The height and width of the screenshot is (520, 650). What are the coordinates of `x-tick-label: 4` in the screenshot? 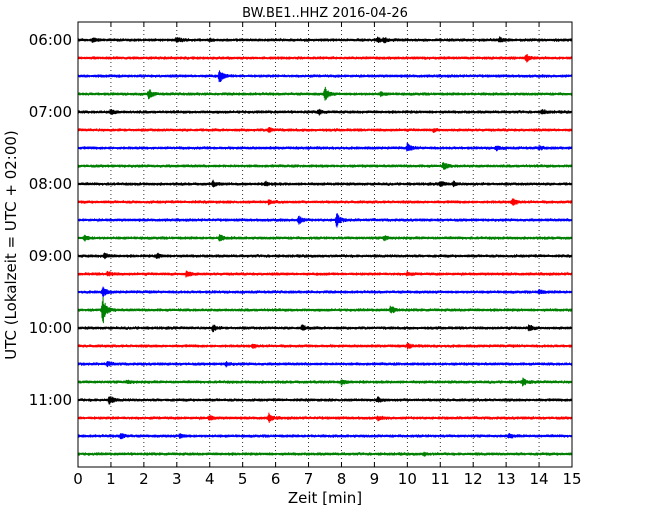 It's located at (210, 479).